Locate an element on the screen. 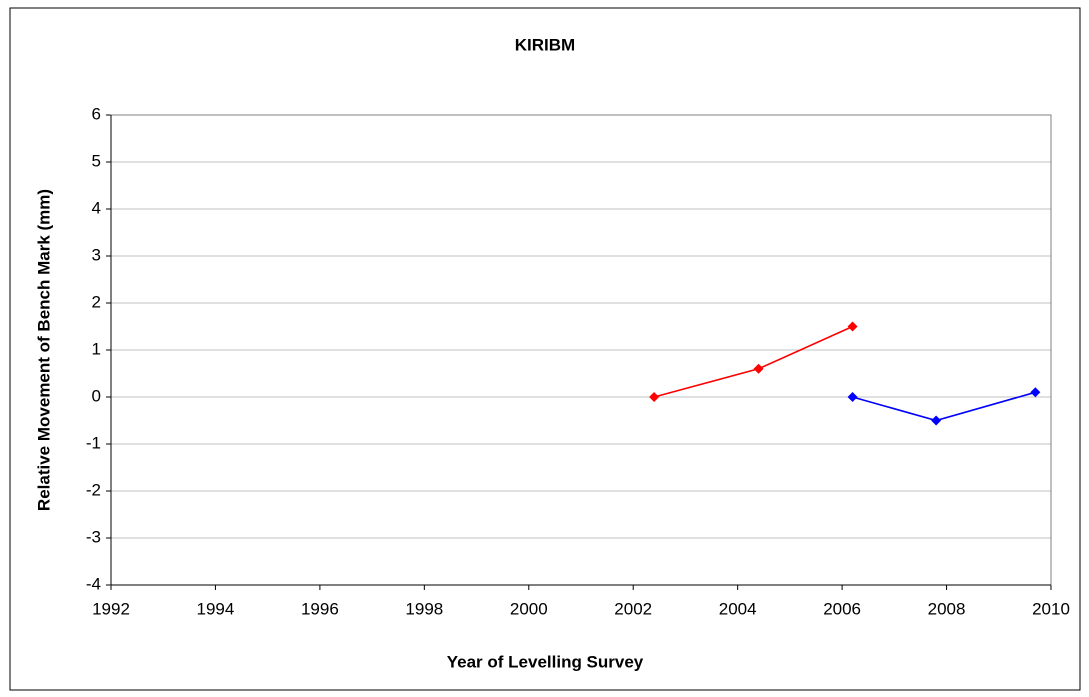  y-tick-label: 4 is located at coordinates (96, 207).